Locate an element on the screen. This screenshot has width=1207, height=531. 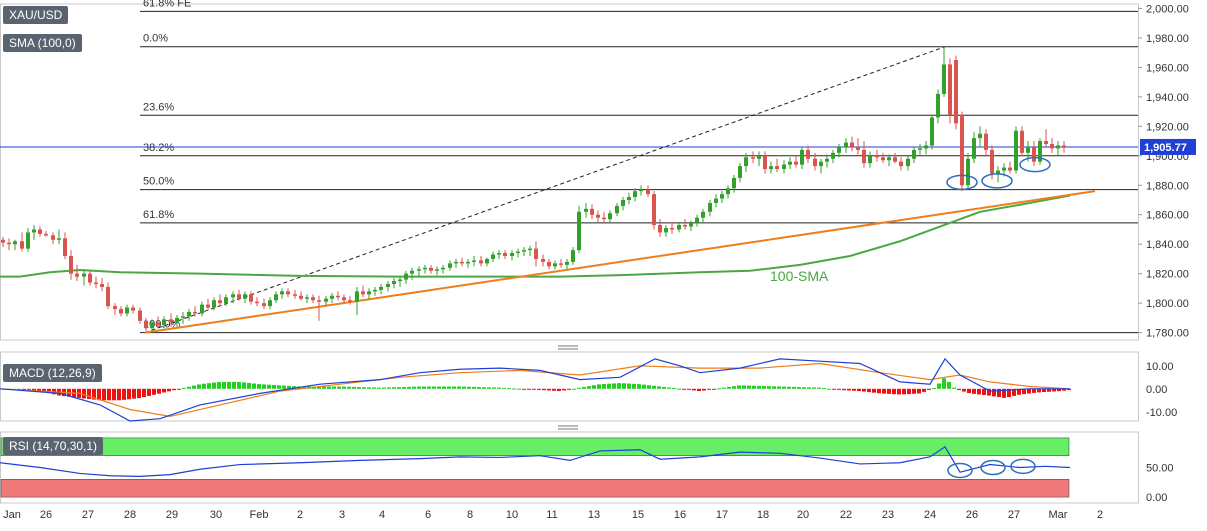
price-axis-label: 1,920.00 is located at coordinates (1167, 127).